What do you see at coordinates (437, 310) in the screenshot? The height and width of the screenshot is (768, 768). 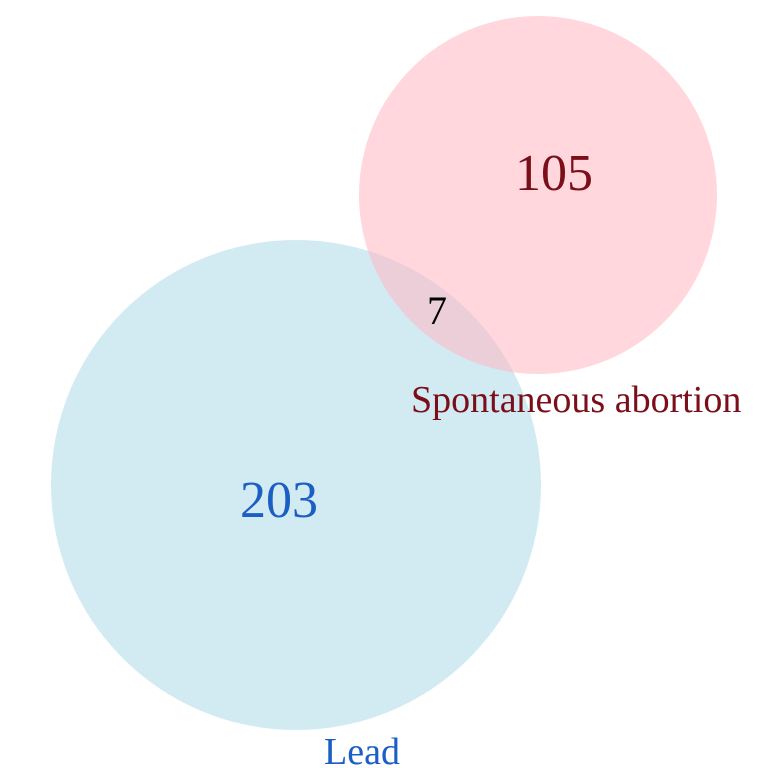 I see `intersection-count: 7` at bounding box center [437, 310].